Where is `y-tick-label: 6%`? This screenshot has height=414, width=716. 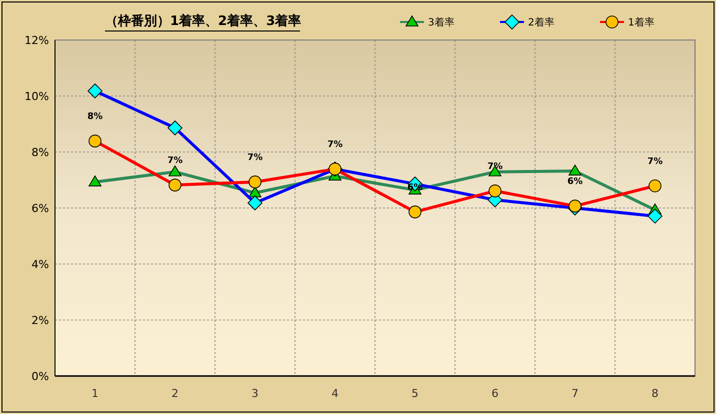 y-tick-label: 6% is located at coordinates (40, 208).